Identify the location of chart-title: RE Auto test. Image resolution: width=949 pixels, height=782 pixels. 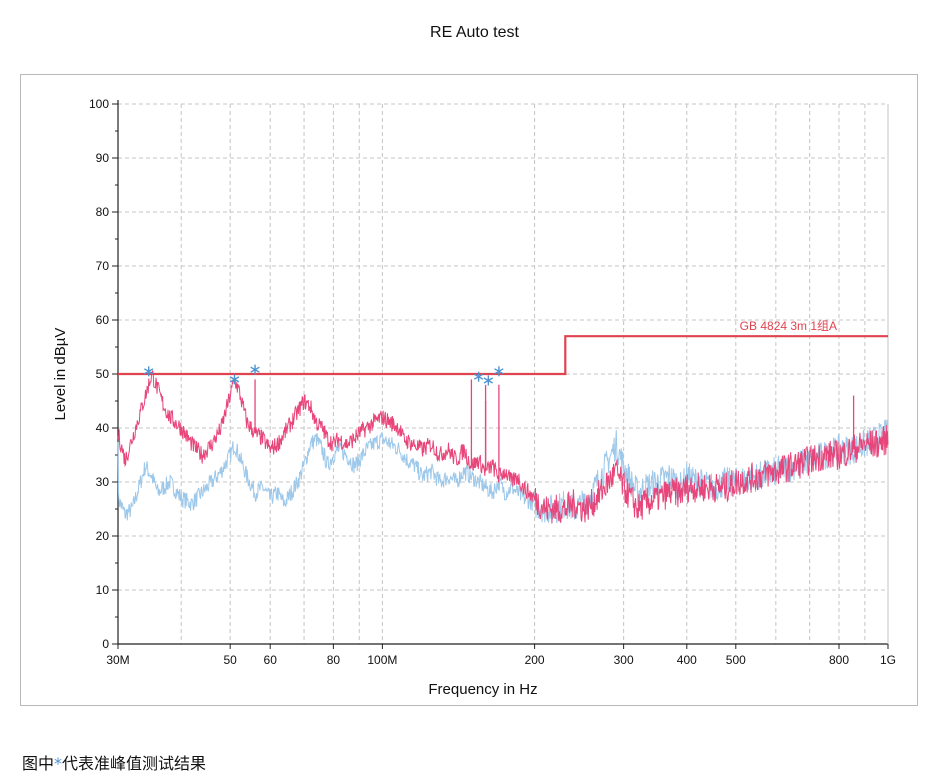
(474, 32).